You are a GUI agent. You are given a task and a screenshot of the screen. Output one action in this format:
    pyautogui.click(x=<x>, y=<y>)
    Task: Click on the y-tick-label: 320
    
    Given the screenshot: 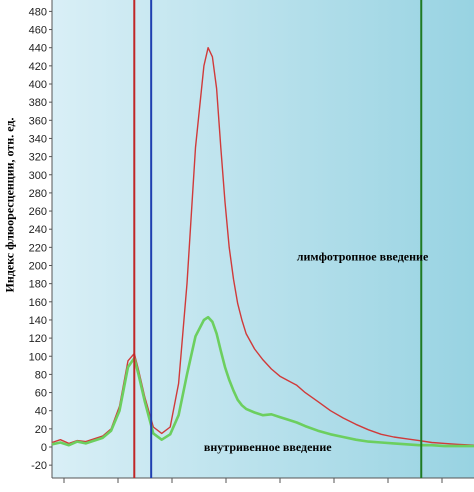 What is the action you would take?
    pyautogui.click(x=38, y=158)
    